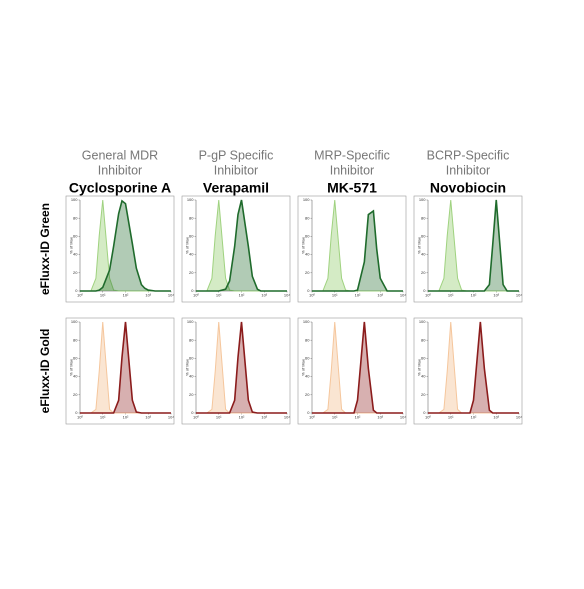  Describe the element at coordinates (45, 249) in the screenshot. I see `row-label: eFluxx-ID Green` at that location.